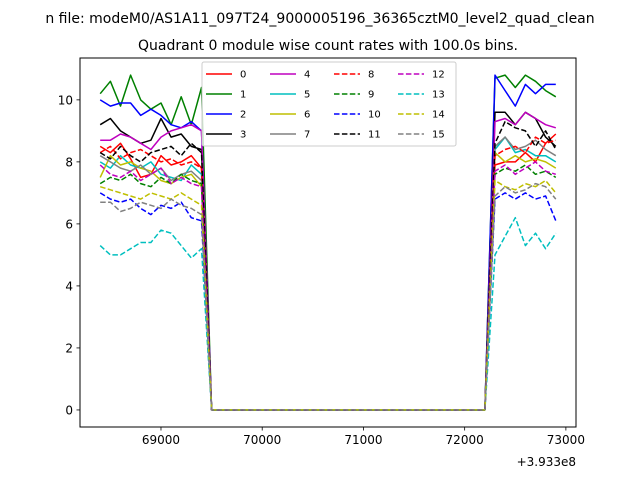 This screenshot has height=480, width=640. I want to click on y-tick-label: 6, so click(69, 224).